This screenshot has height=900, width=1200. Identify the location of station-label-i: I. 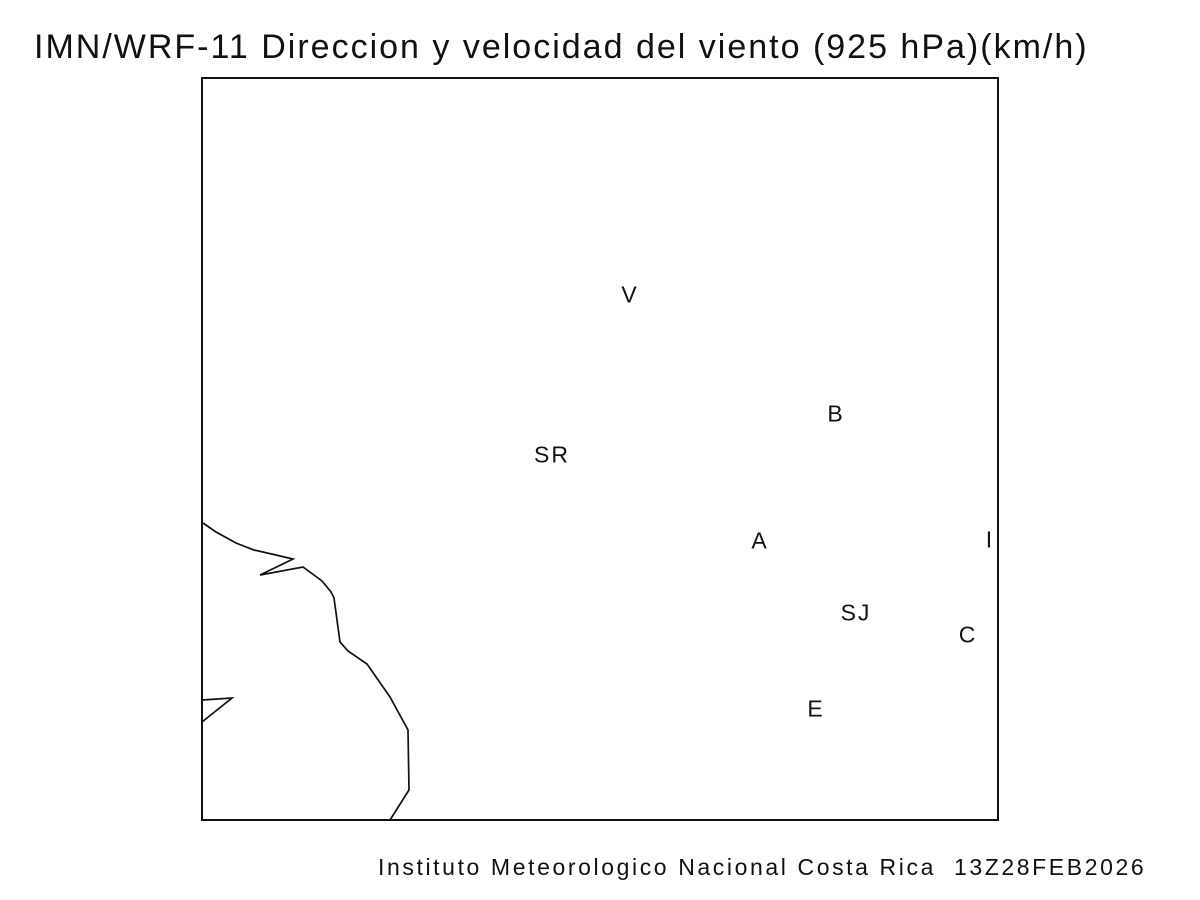
(990, 539).